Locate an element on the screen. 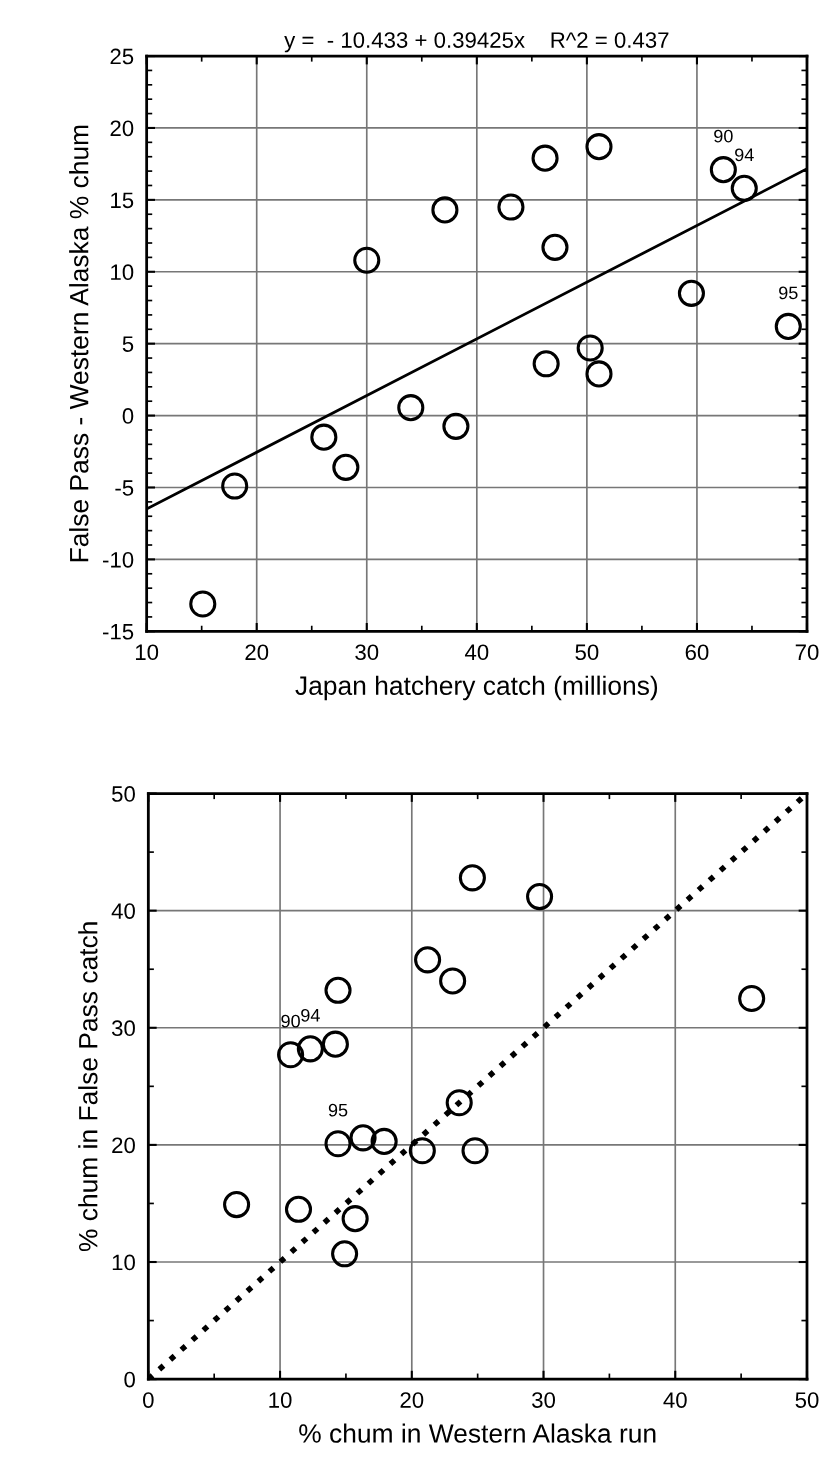 The width and height of the screenshot is (838, 1475). x-tick-label: 60 is located at coordinates (697, 652).